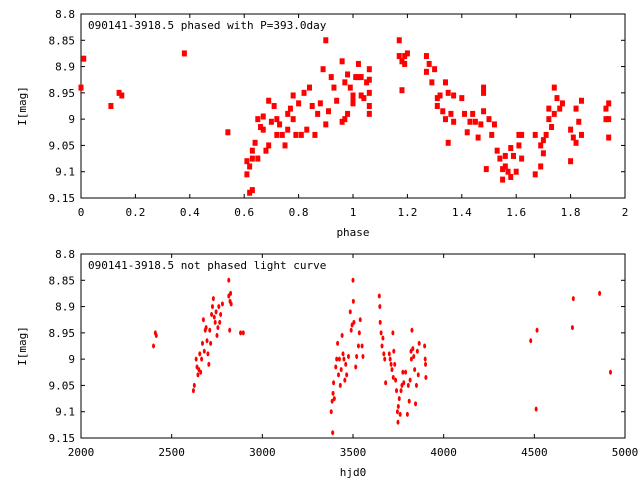 This screenshot has height=484, width=640. Describe the element at coordinates (207, 265) in the screenshot. I see `plot-title: 090141-3918.5 not phased light curve` at that location.